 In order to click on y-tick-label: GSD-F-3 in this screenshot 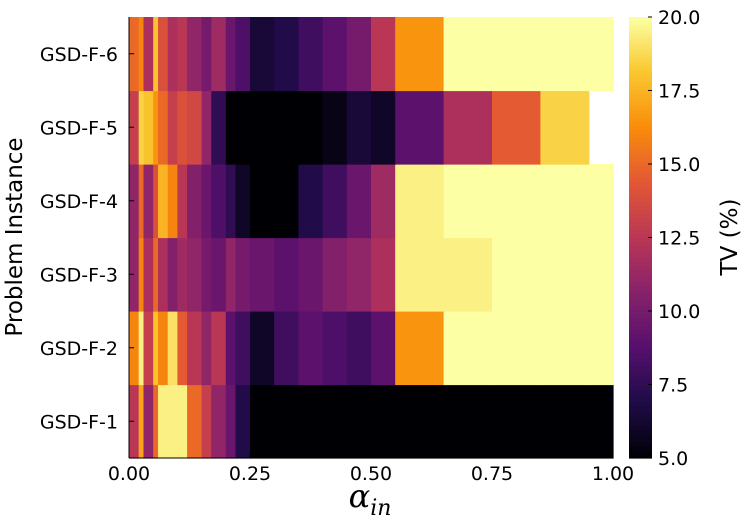, I will do `click(79, 275)`.